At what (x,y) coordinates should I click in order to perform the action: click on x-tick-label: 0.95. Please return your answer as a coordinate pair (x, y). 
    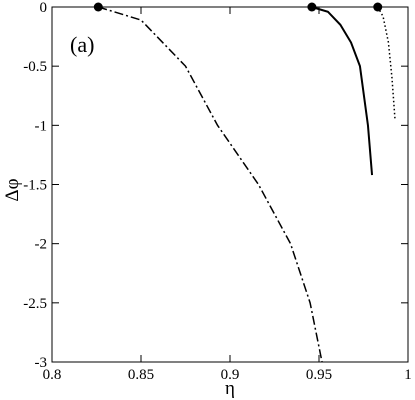
    Looking at the image, I should click on (319, 375).